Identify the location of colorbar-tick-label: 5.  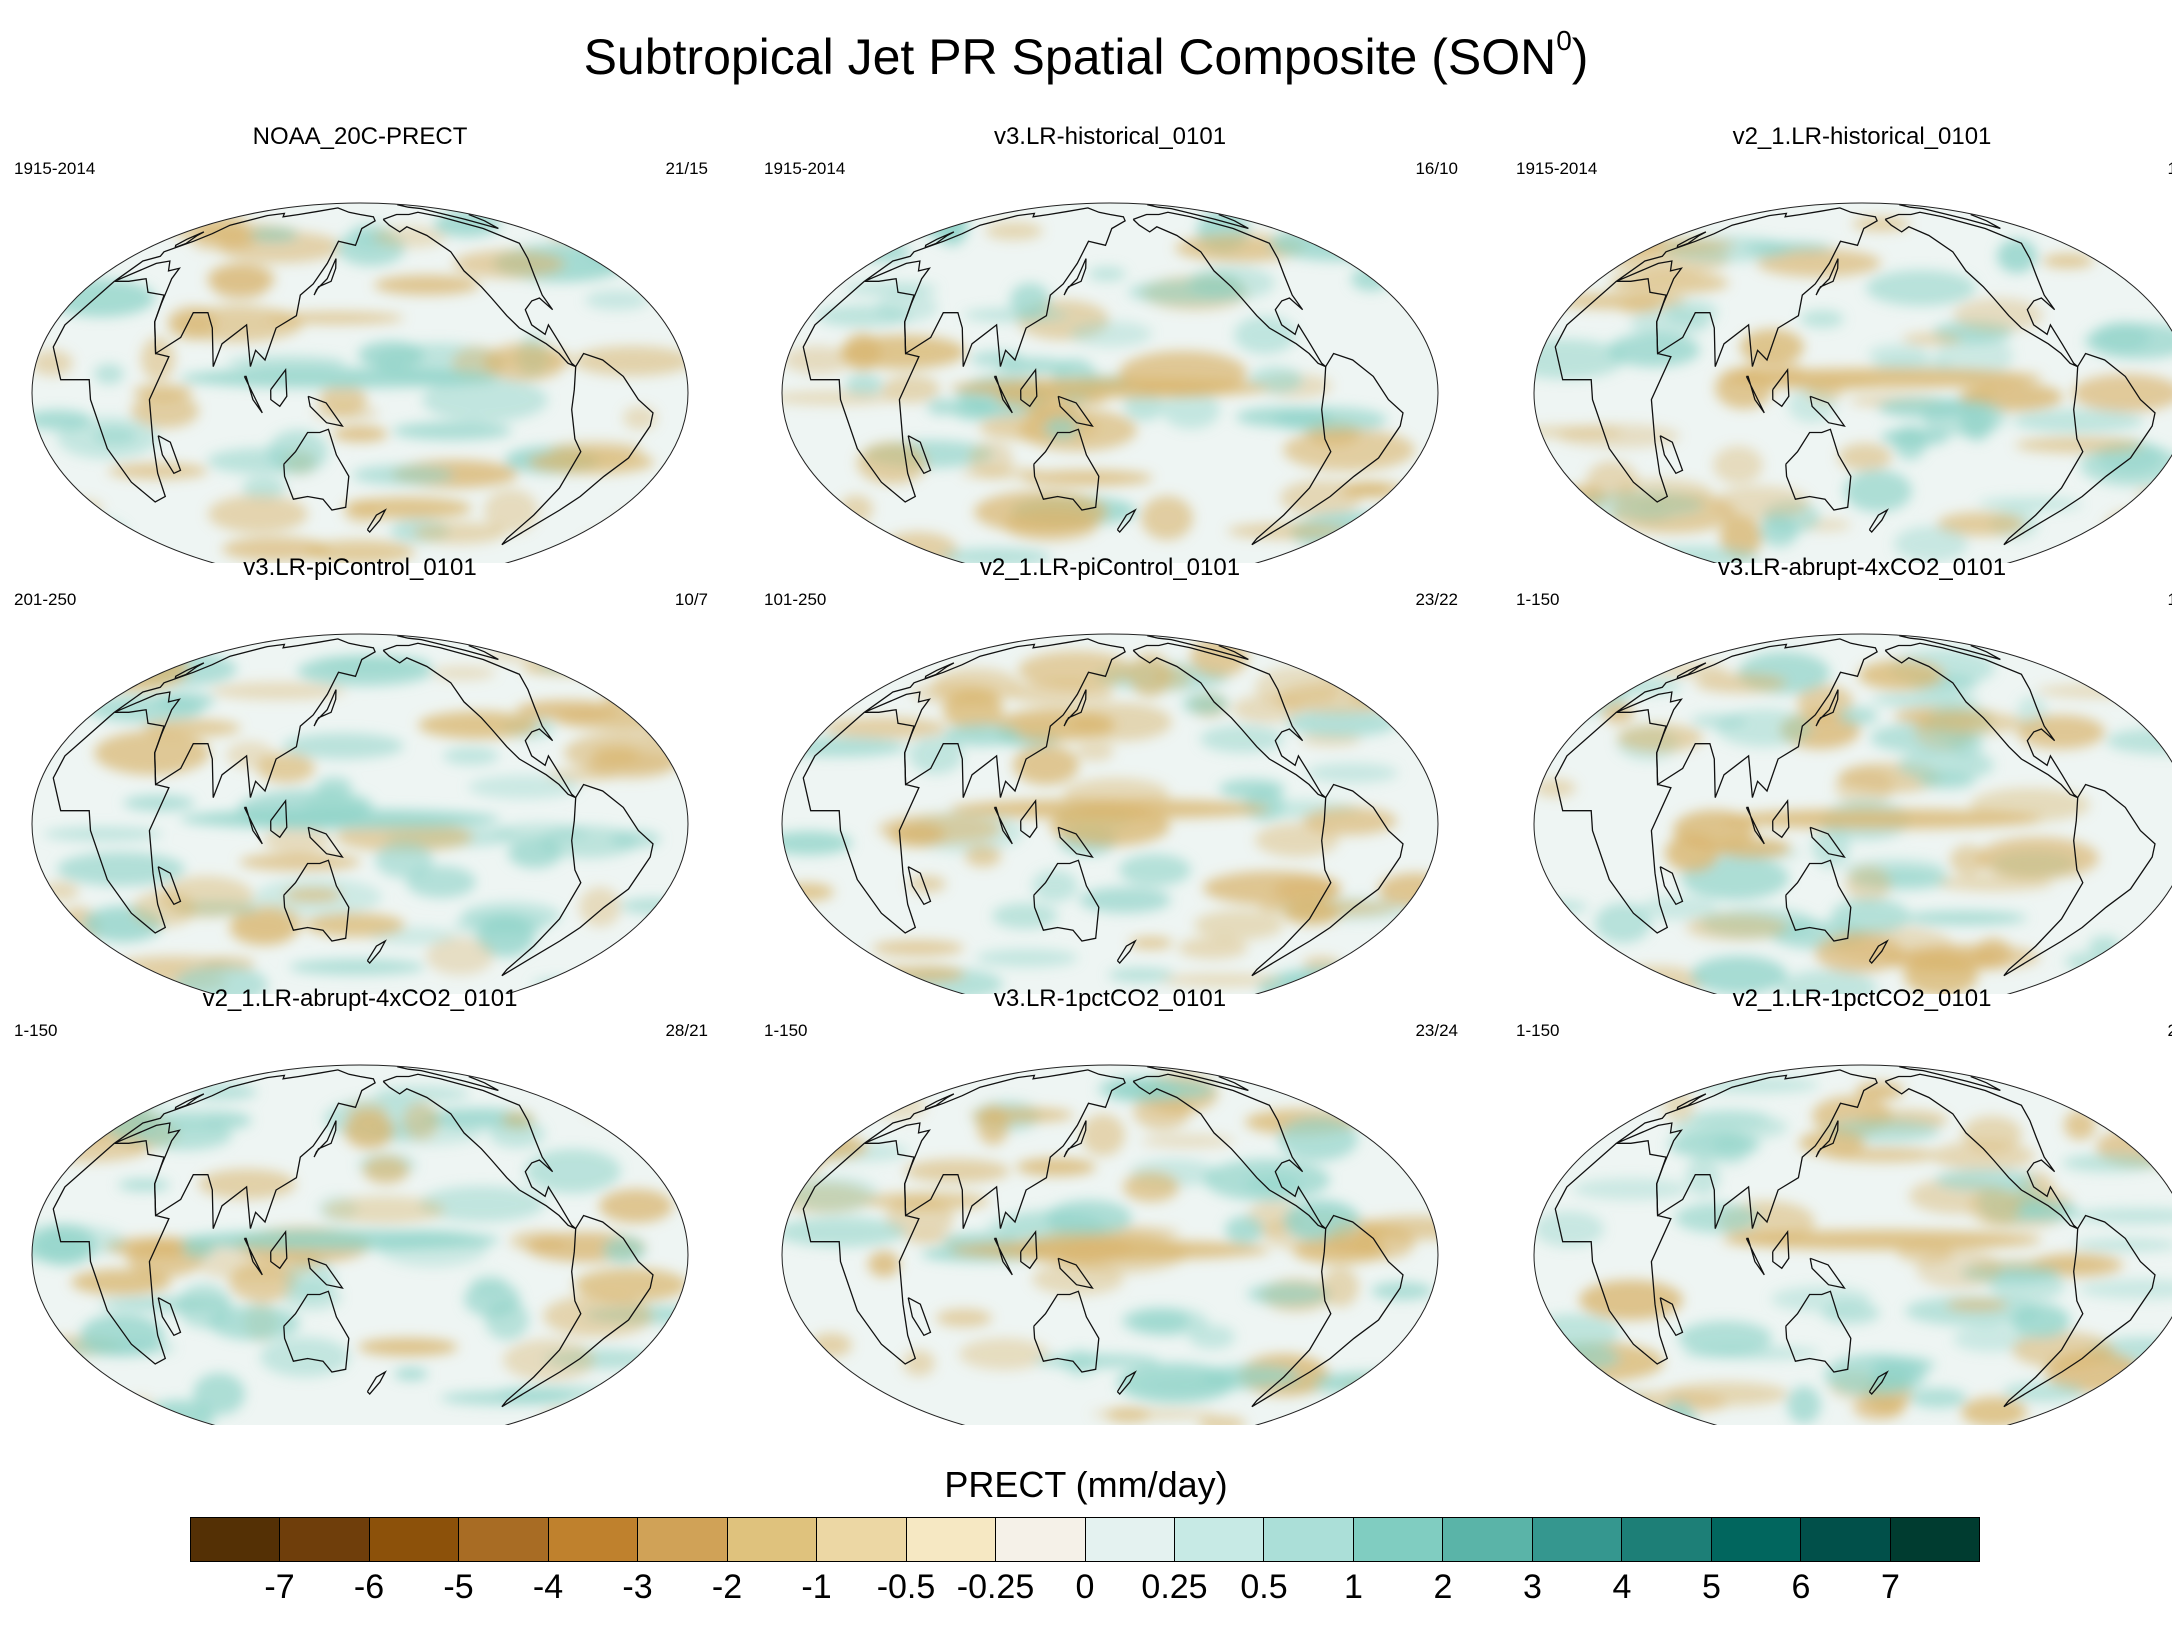
(1711, 1587).